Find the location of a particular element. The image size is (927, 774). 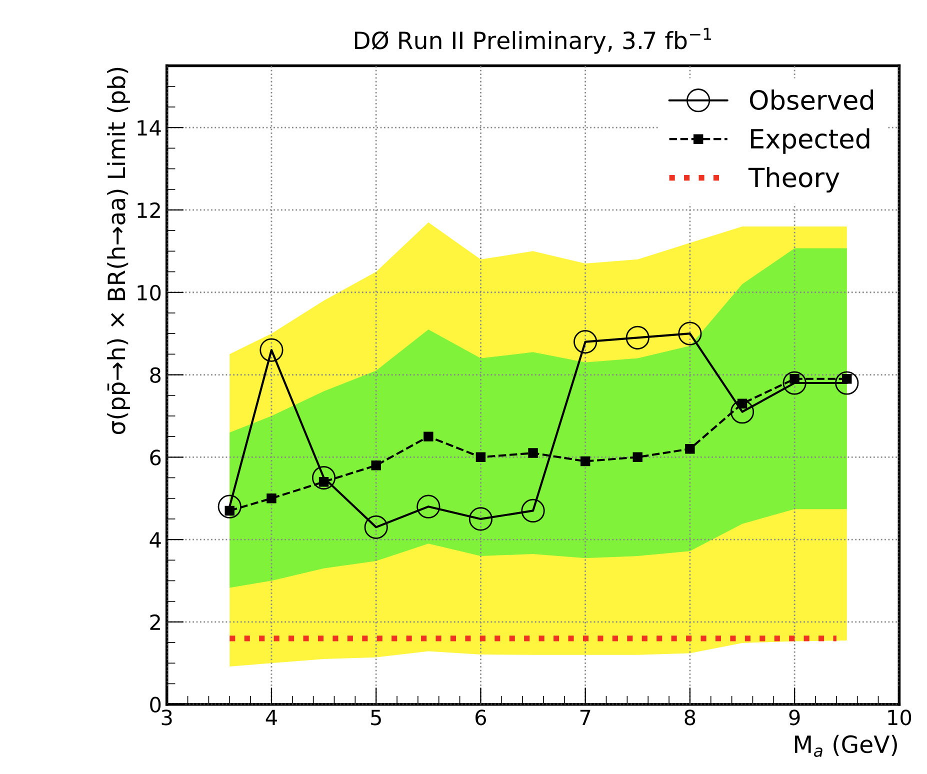

y-tick-label: 12 is located at coordinates (149, 210).